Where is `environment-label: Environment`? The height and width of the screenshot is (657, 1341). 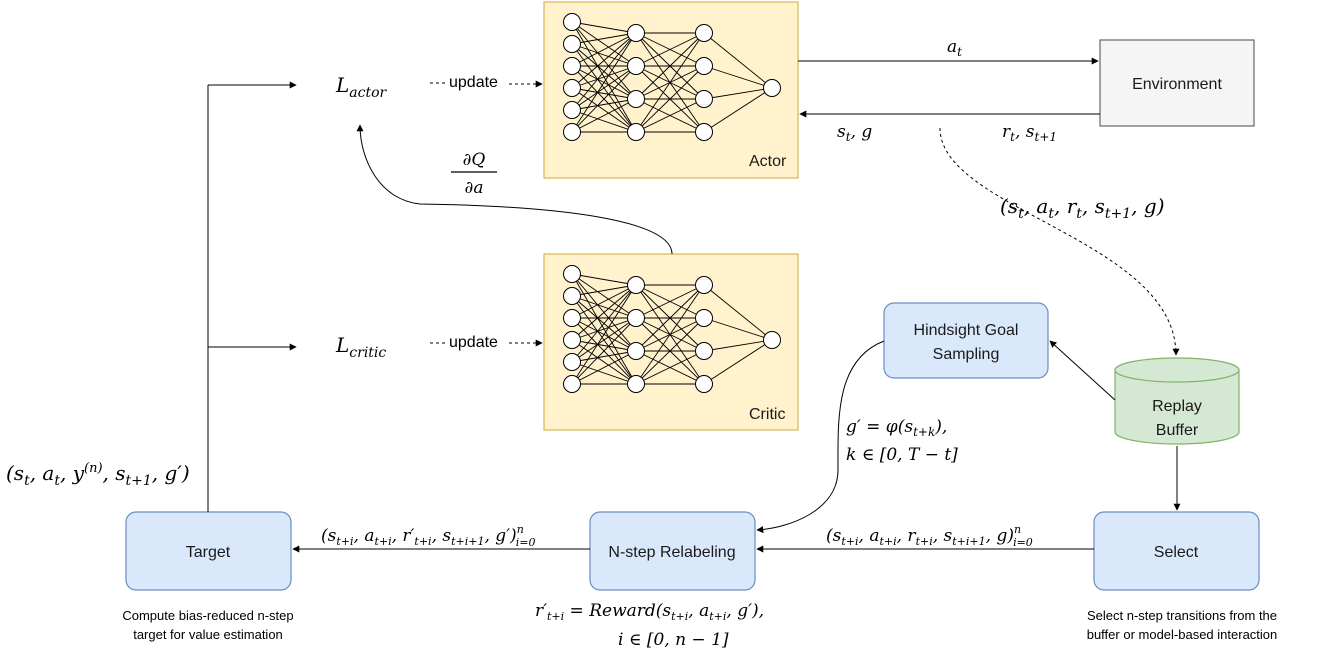
environment-label: Environment is located at coordinates (1177, 84).